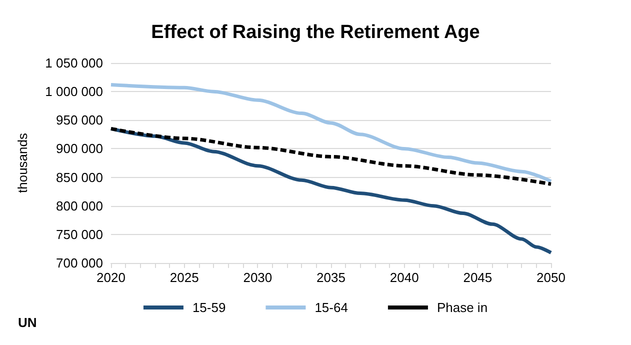 This screenshot has height=345, width=631. Describe the element at coordinates (257, 277) in the screenshot. I see `x-tick-label: 2030` at that location.